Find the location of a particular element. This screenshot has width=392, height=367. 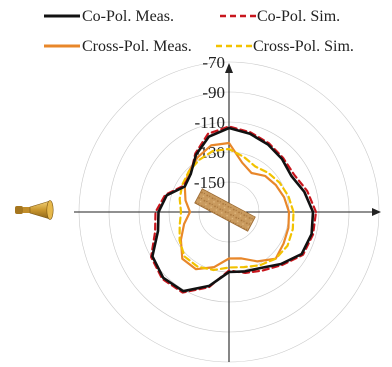

legend-item-cross-pol-meas: Cross-Pol. Meas. is located at coordinates (118, 46).